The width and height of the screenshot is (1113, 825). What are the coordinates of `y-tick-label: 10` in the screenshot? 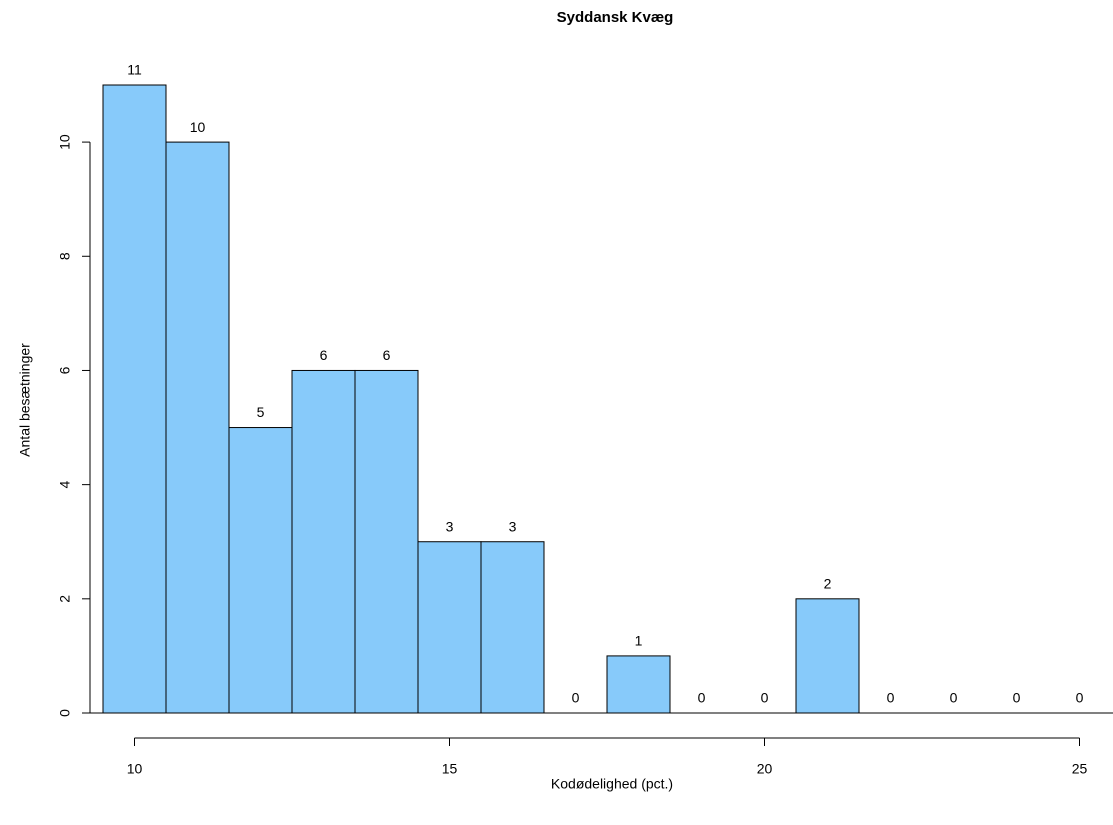 It's located at (65, 142).